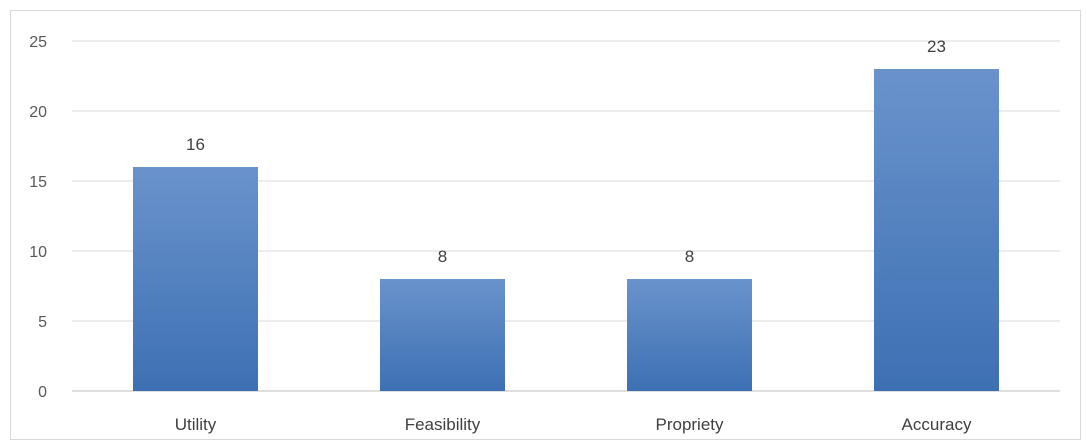 This screenshot has height=446, width=1087. What do you see at coordinates (196, 424) in the screenshot?
I see `category-label-utility: Utility` at bounding box center [196, 424].